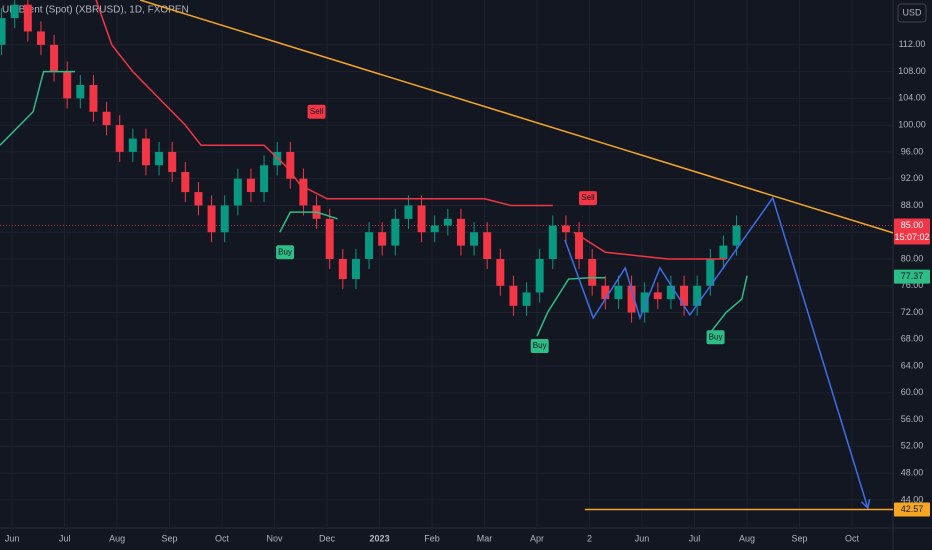 This screenshot has width=932, height=550. I want to click on currency: USD, so click(912, 12).